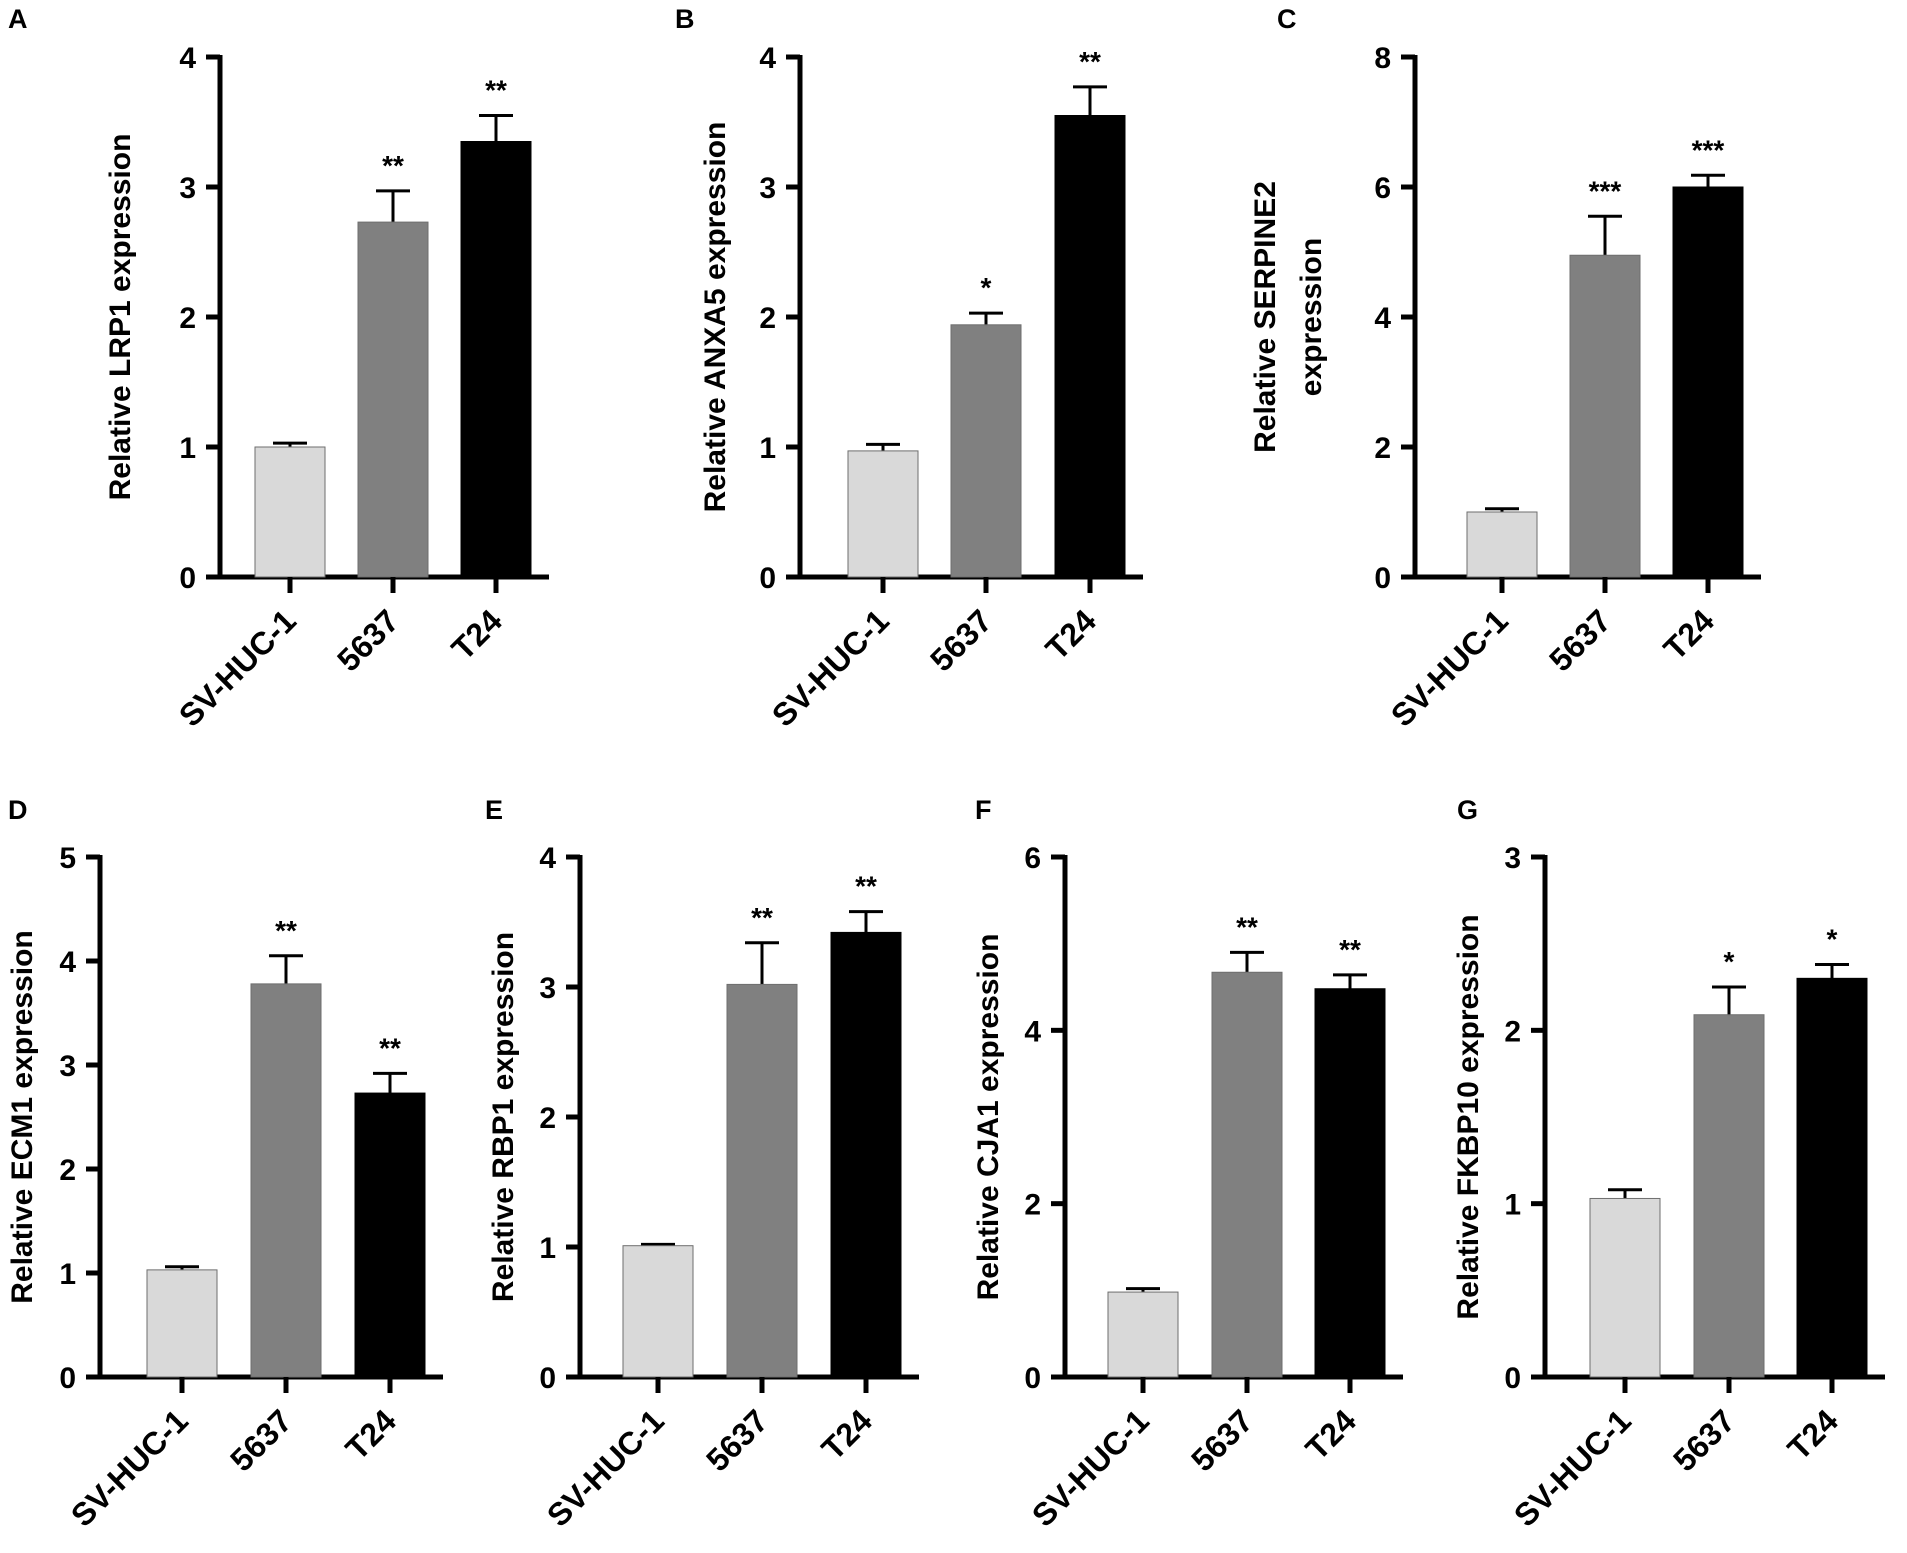  What do you see at coordinates (1032, 1378) in the screenshot?
I see `panel-f-y-tick-label-0: 0` at bounding box center [1032, 1378].